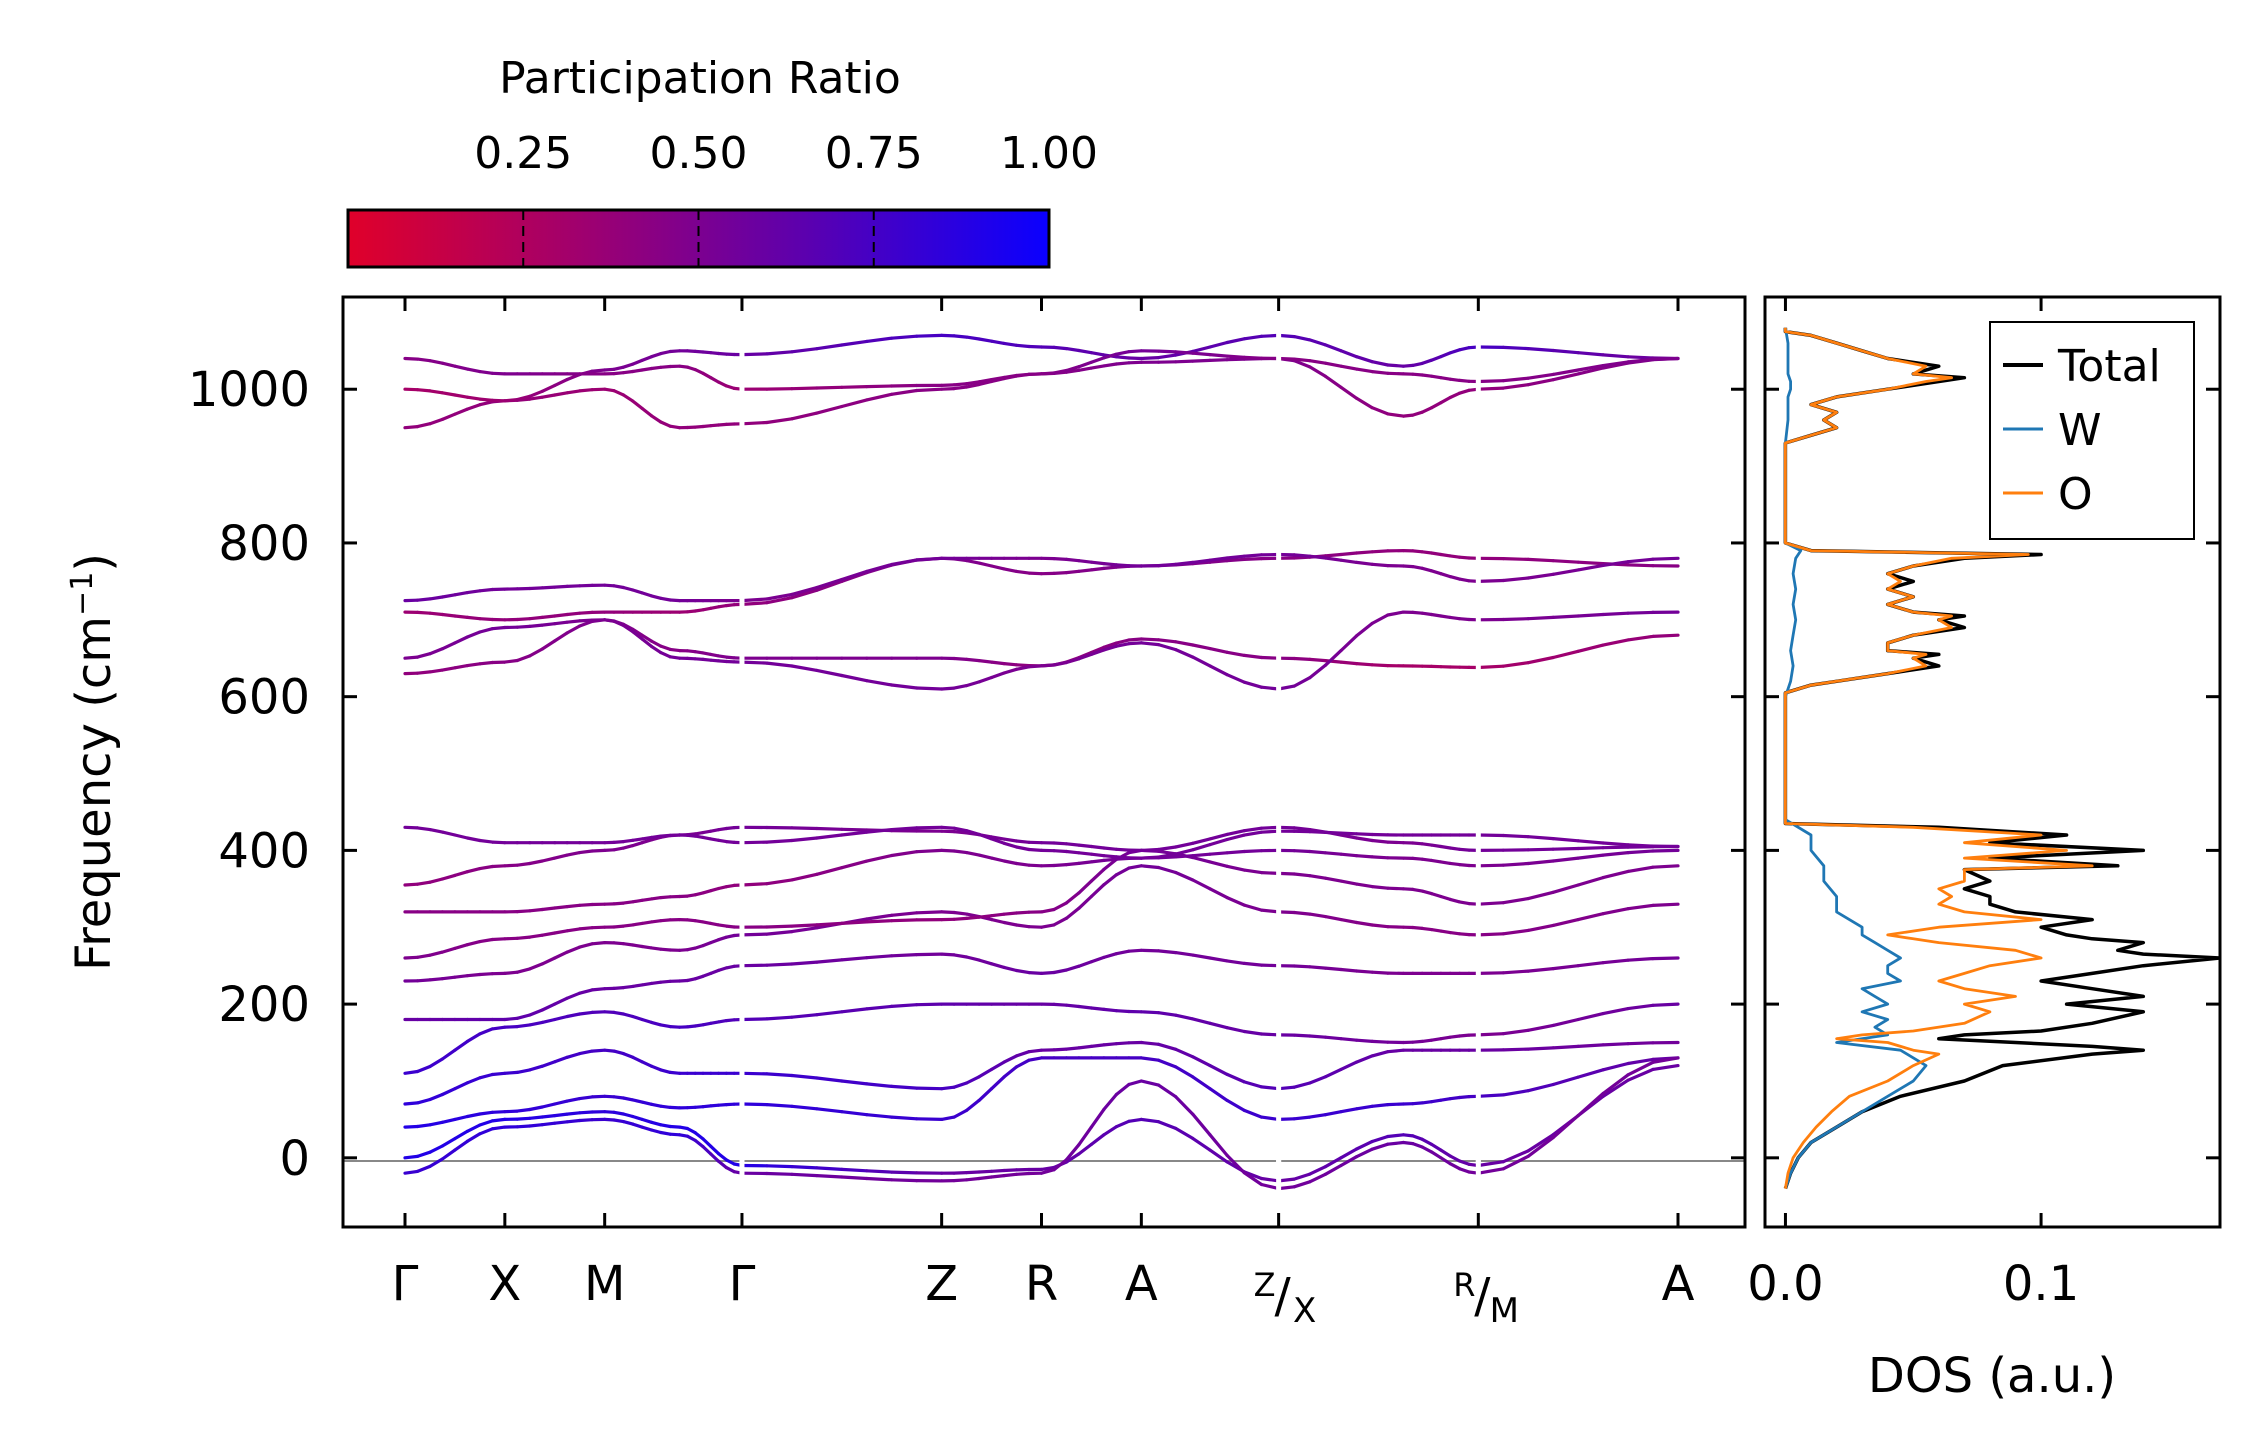 This screenshot has width=2259, height=1455. What do you see at coordinates (1041, 1123) in the screenshot?
I see `band` at bounding box center [1041, 1123].